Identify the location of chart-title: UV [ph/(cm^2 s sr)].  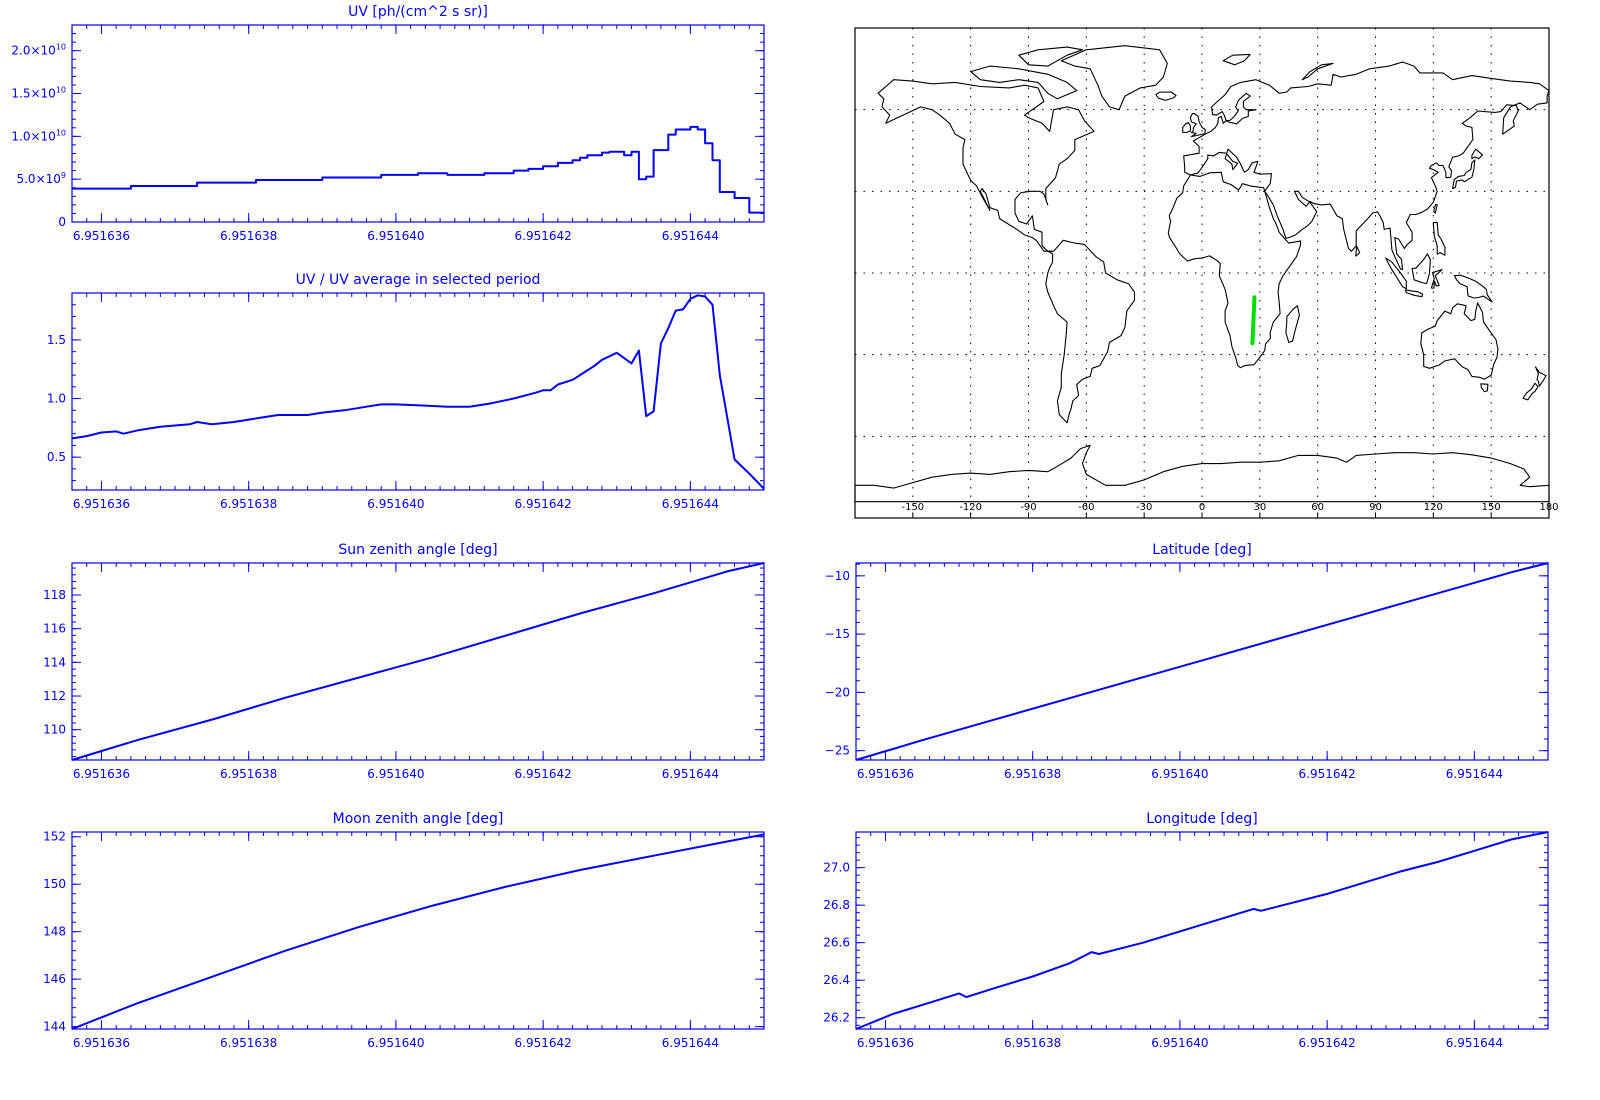
(418, 12).